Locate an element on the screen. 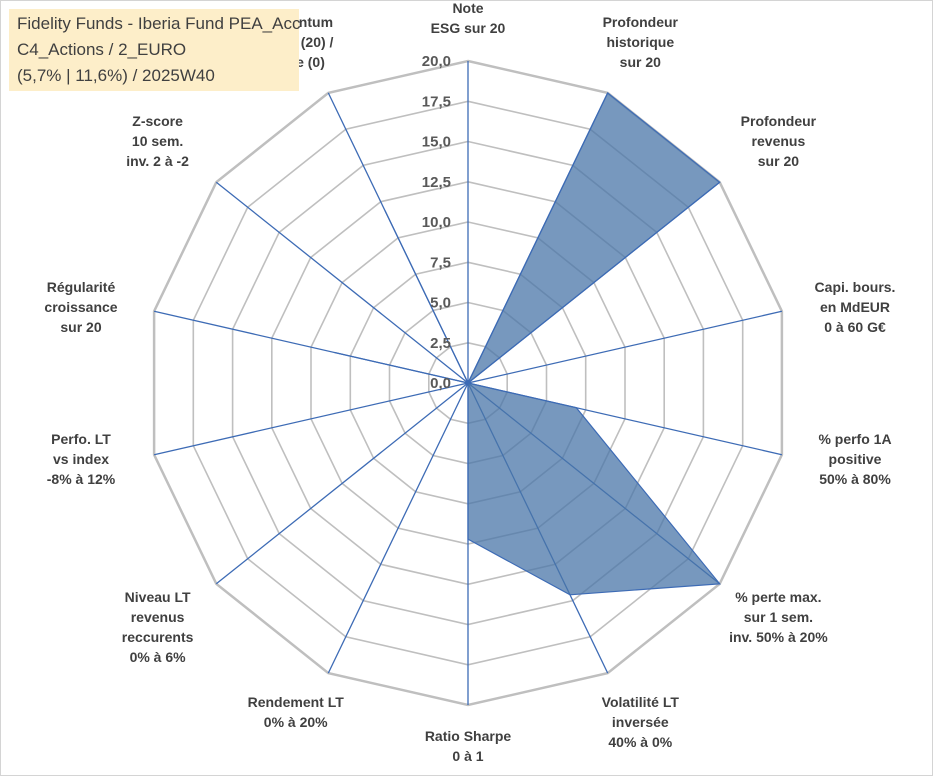 The height and width of the screenshot is (776, 933). axis-label-12-line-2: inv. 2 à -2 is located at coordinates (157, 161).